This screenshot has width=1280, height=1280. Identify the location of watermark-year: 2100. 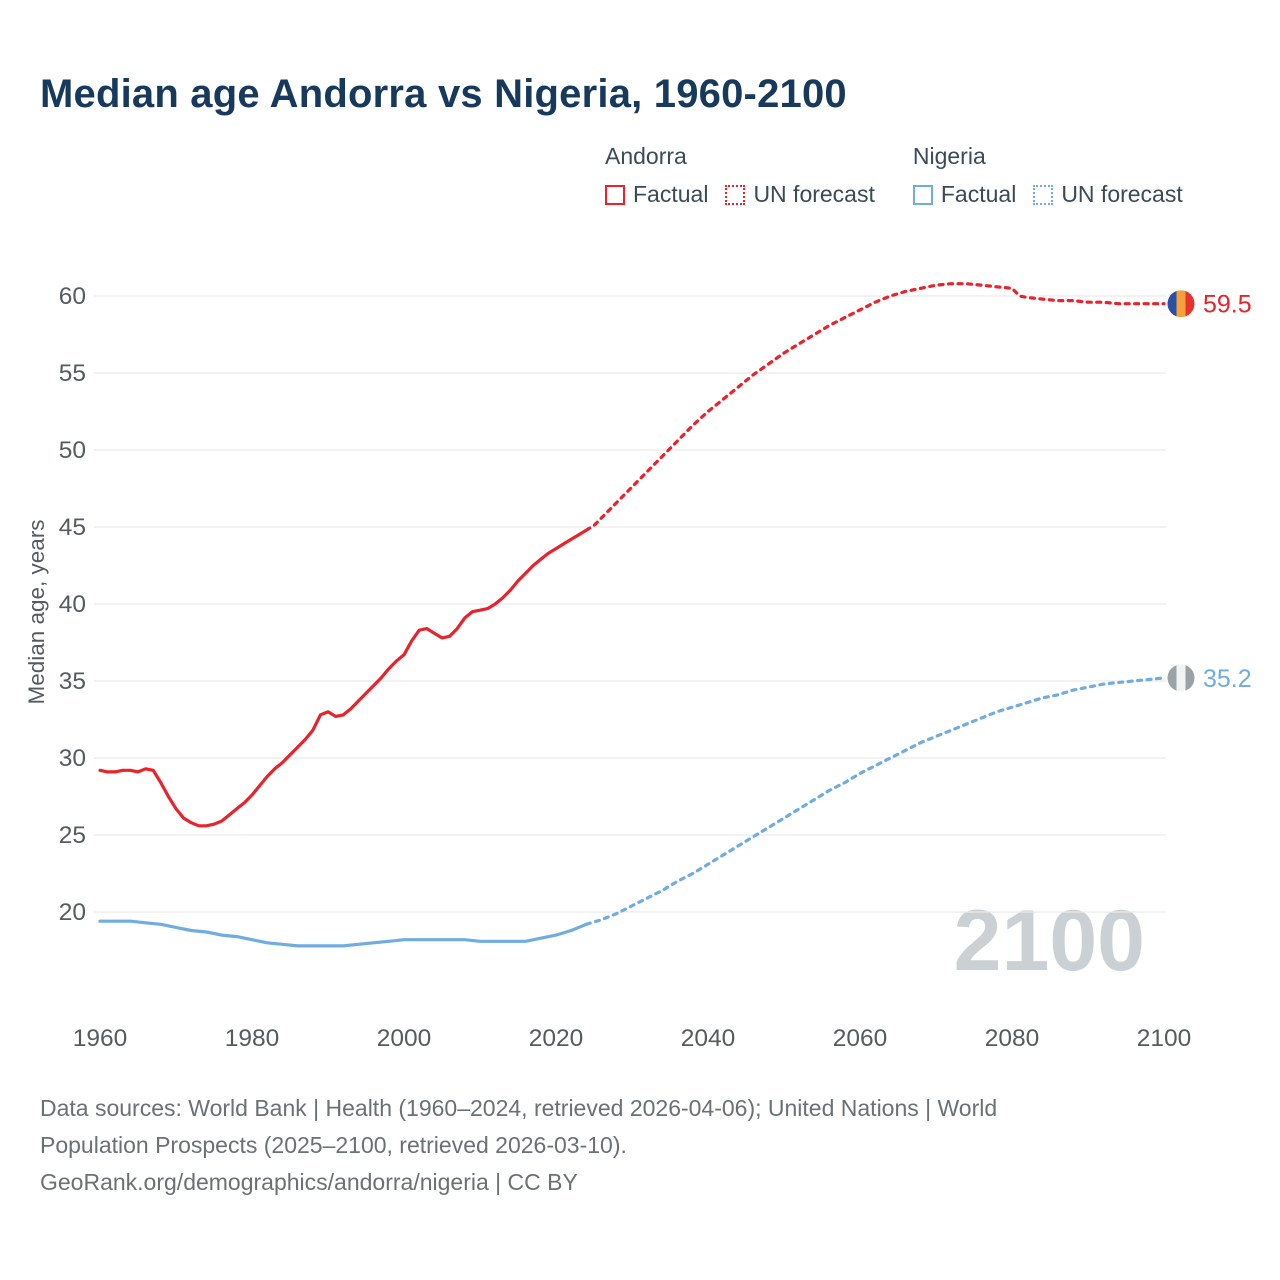
(1049, 941).